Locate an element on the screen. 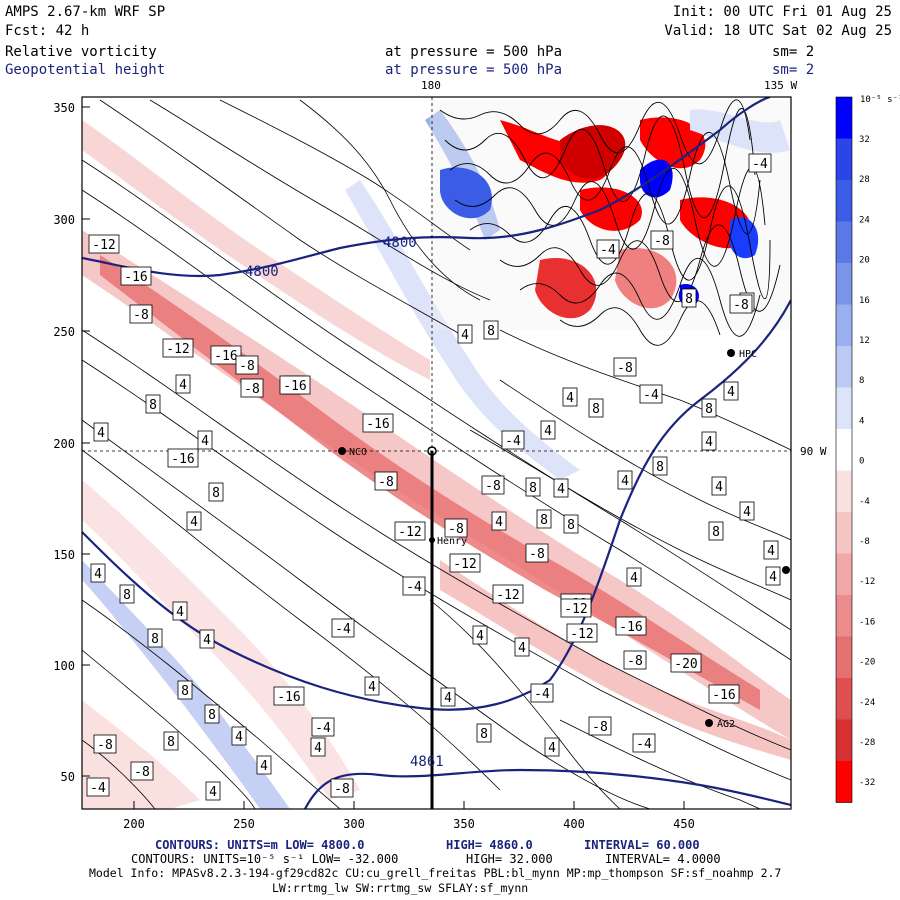  footer-vort-high: HIGH= 32.000 is located at coordinates (509, 859).